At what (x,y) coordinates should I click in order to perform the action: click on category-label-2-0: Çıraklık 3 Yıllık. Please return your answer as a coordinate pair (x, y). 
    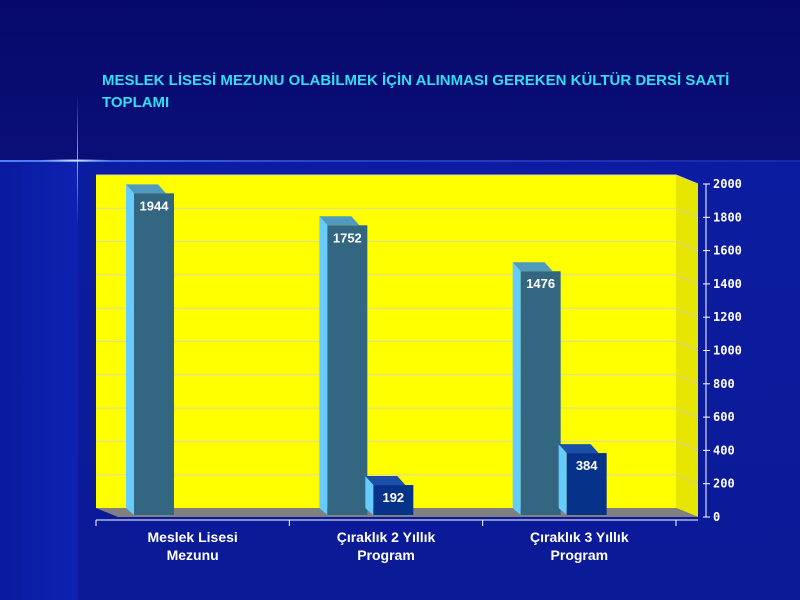
    Looking at the image, I should click on (579, 537).